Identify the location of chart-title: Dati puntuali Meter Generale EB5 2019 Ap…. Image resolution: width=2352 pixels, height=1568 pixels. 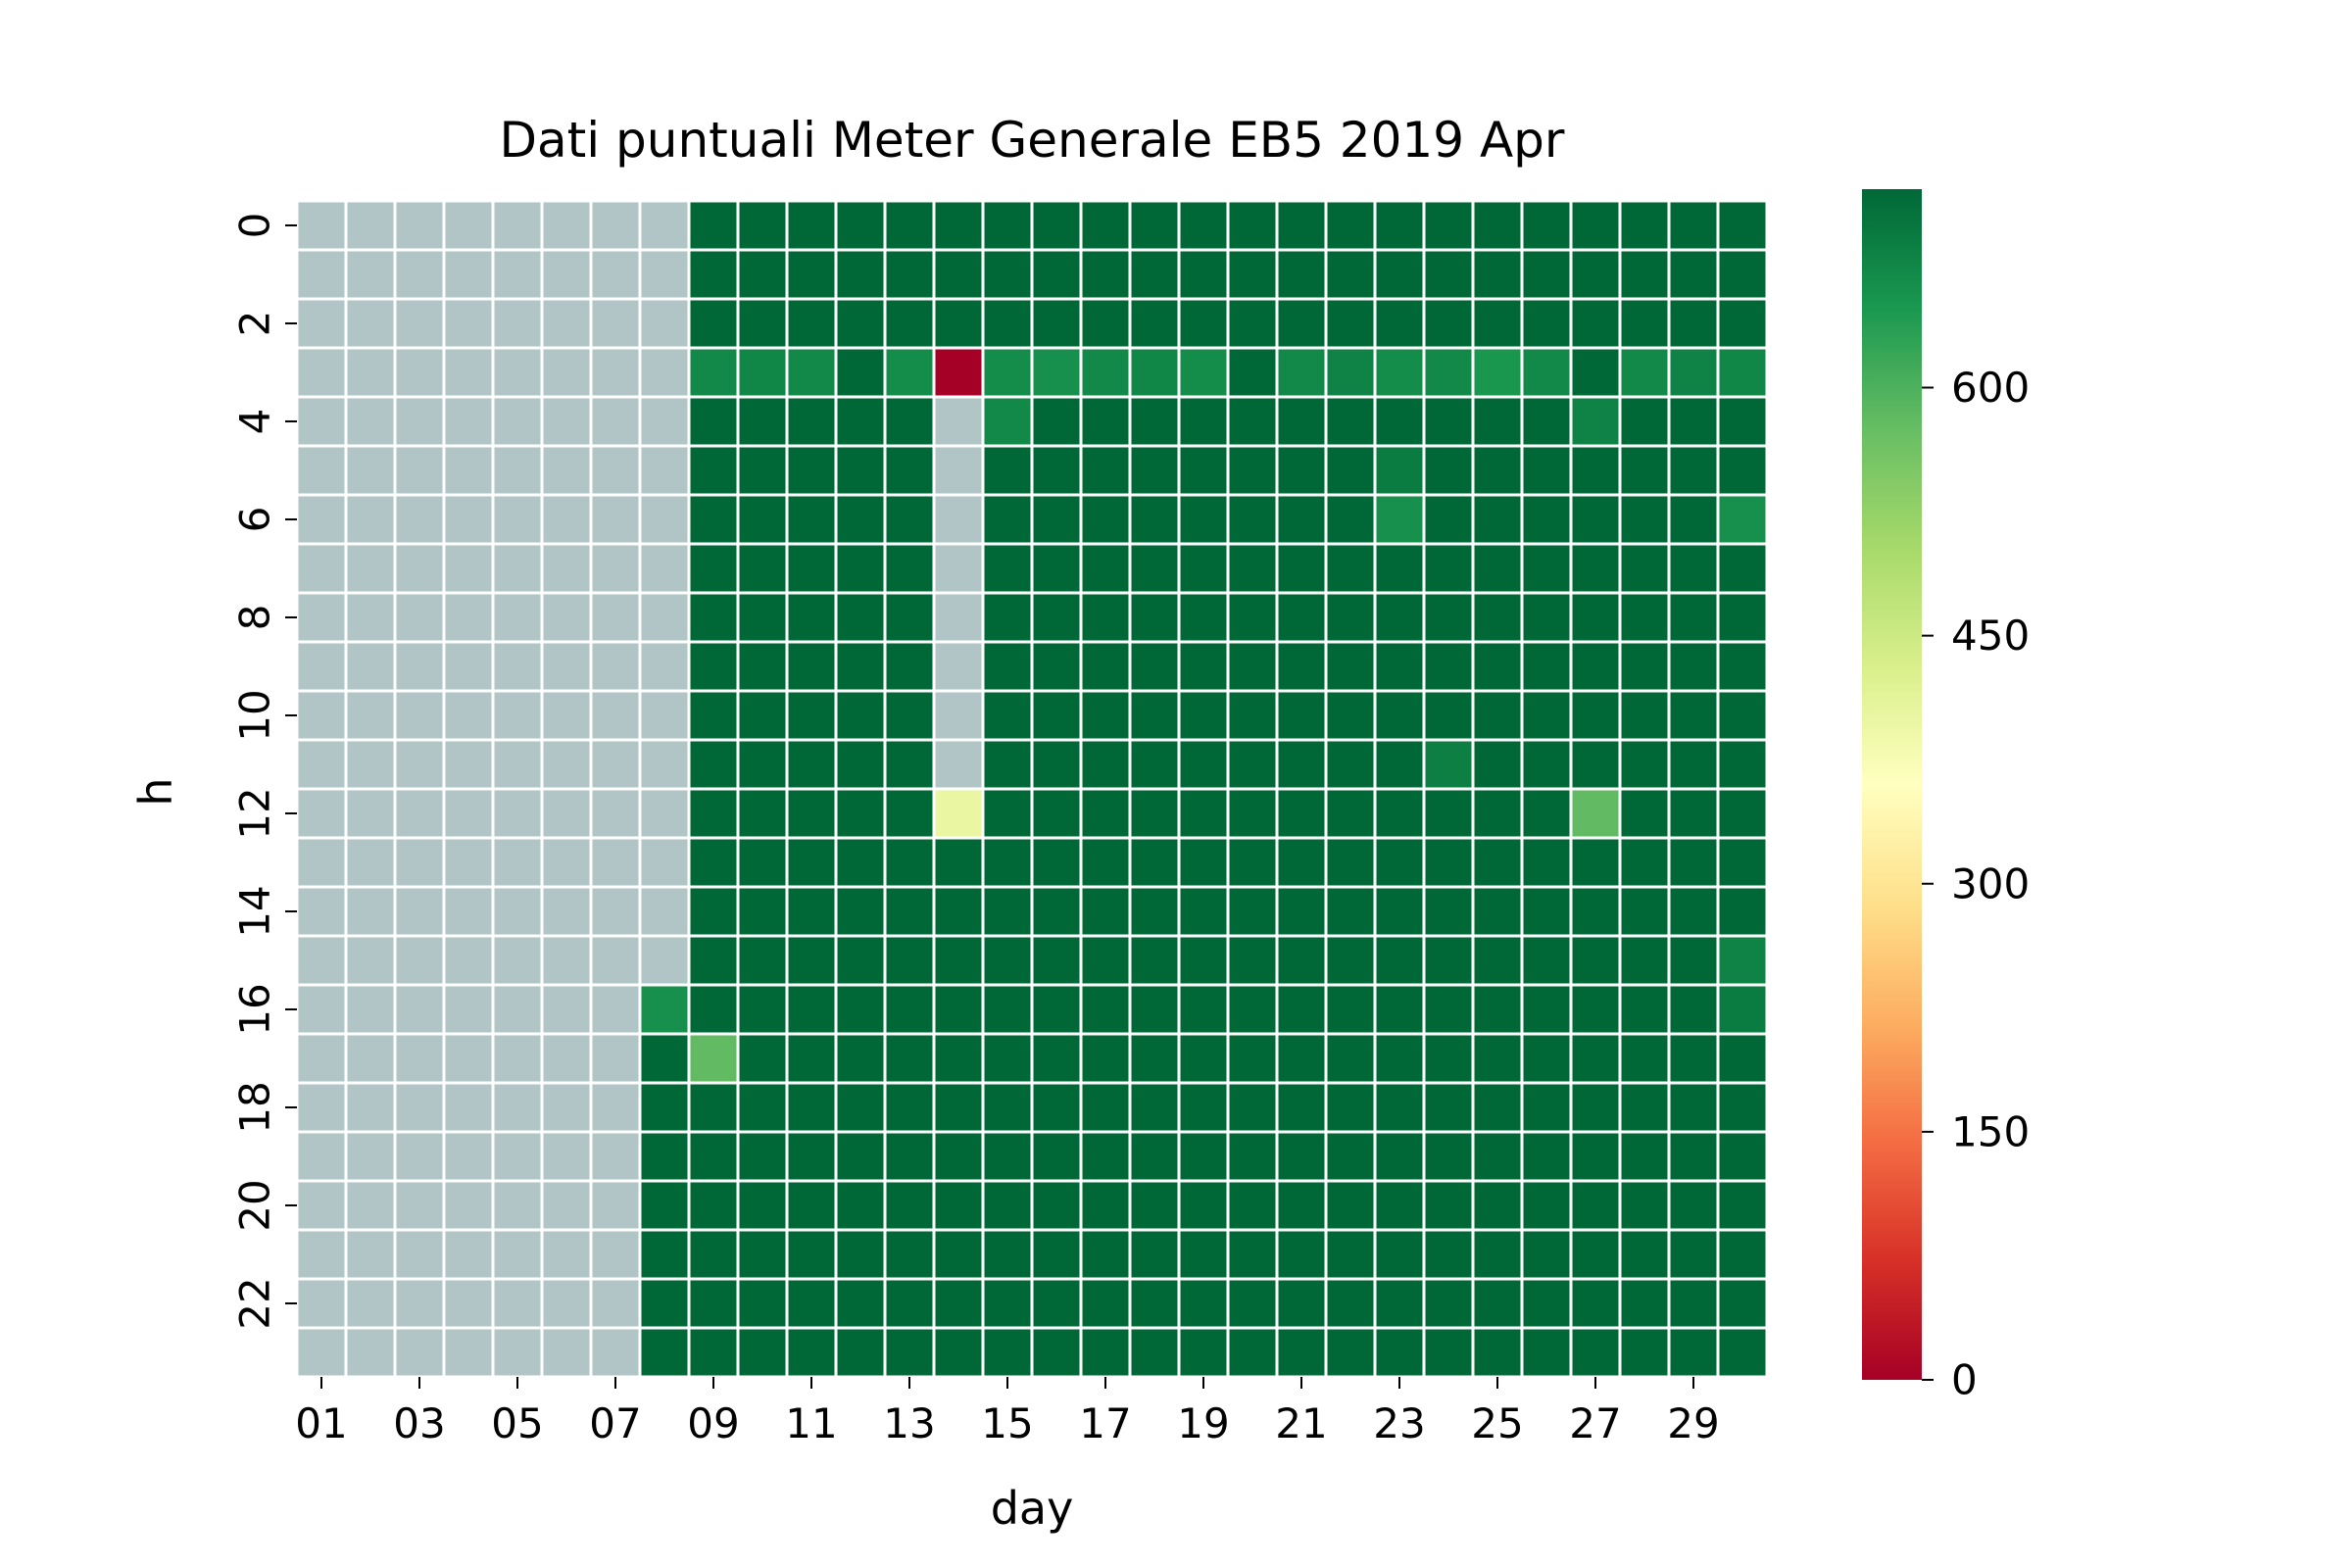
(1032, 140).